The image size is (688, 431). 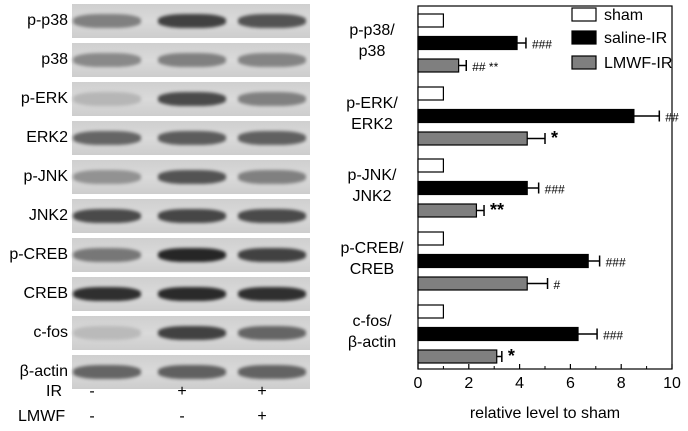 I want to click on category-label: p-p38/, so click(x=372, y=30).